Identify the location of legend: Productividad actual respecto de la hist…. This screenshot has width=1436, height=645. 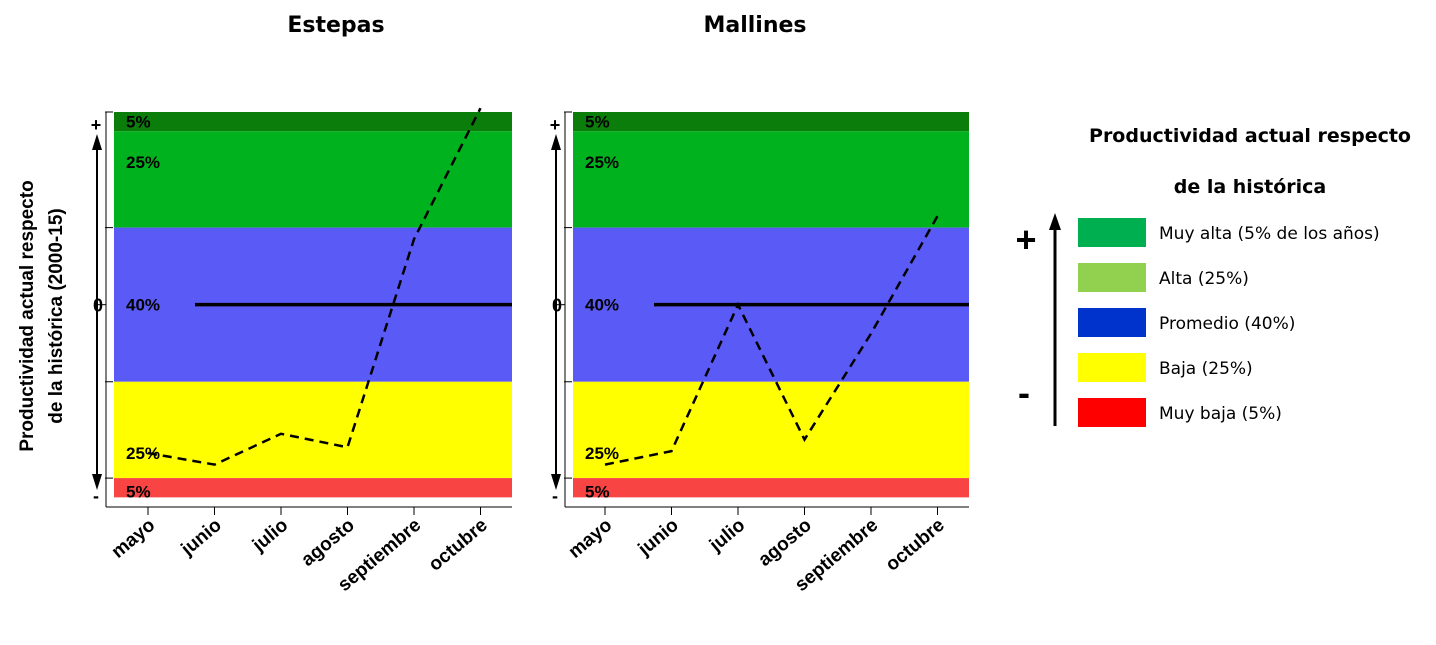
(1213, 276).